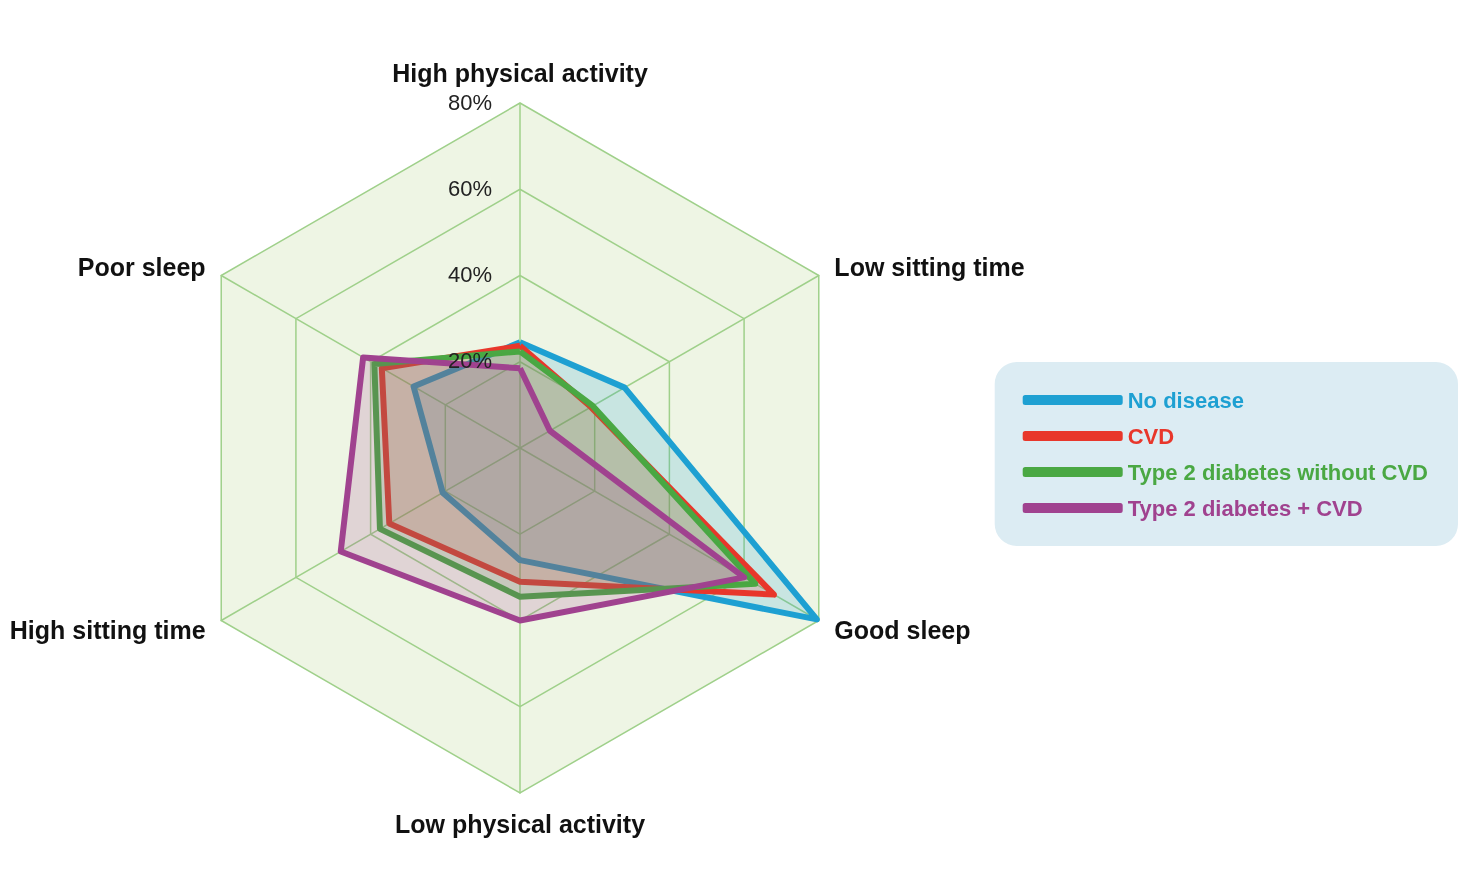  I want to click on spoke-label: Low sitting time, so click(929, 266).